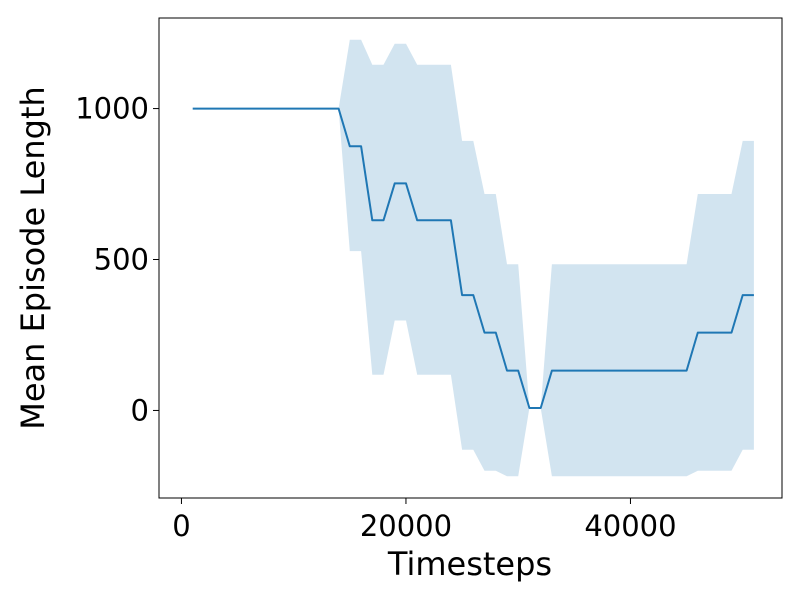 The image size is (800, 600). I want to click on y-axis-ticks: 0 500 1000, so click(117, 259).